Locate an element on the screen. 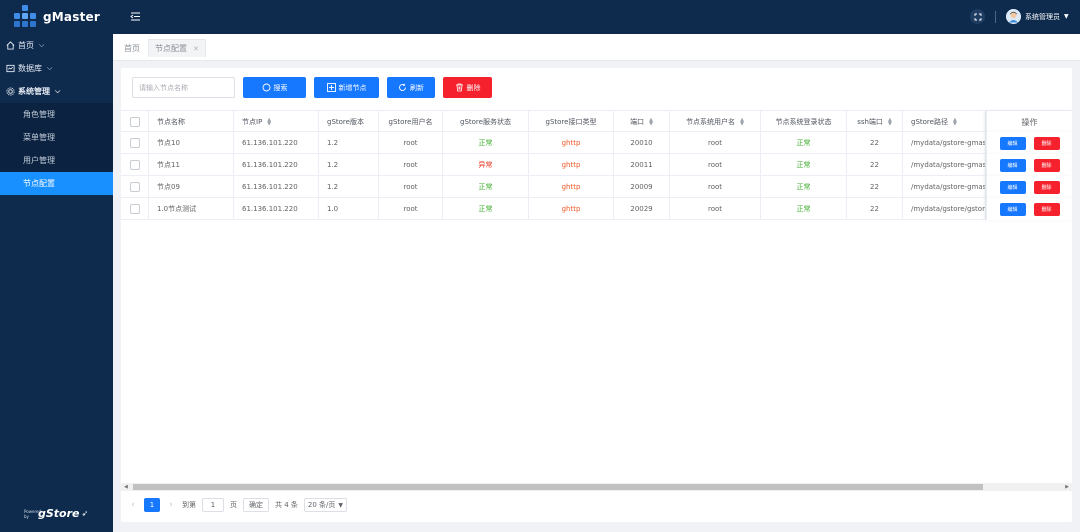 Image resolution: width=1080 pixels, height=532 pixels. search-button: 搜索 is located at coordinates (274, 87).